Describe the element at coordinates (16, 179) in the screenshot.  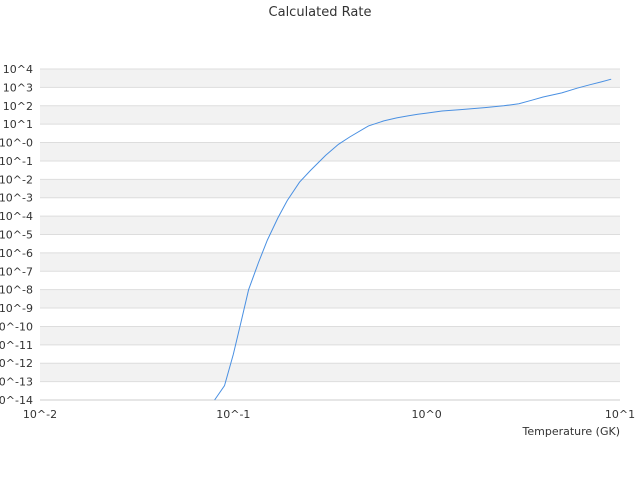
I see `y-tick-label: 10^-2` at that location.